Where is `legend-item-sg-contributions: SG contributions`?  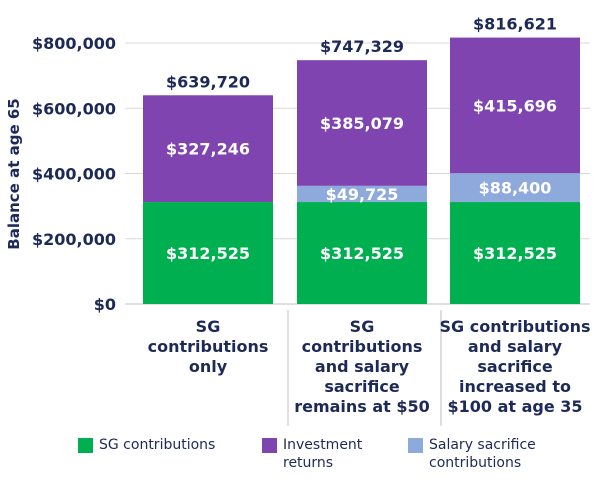
legend-item-sg-contributions: SG contributions is located at coordinates (146, 445).